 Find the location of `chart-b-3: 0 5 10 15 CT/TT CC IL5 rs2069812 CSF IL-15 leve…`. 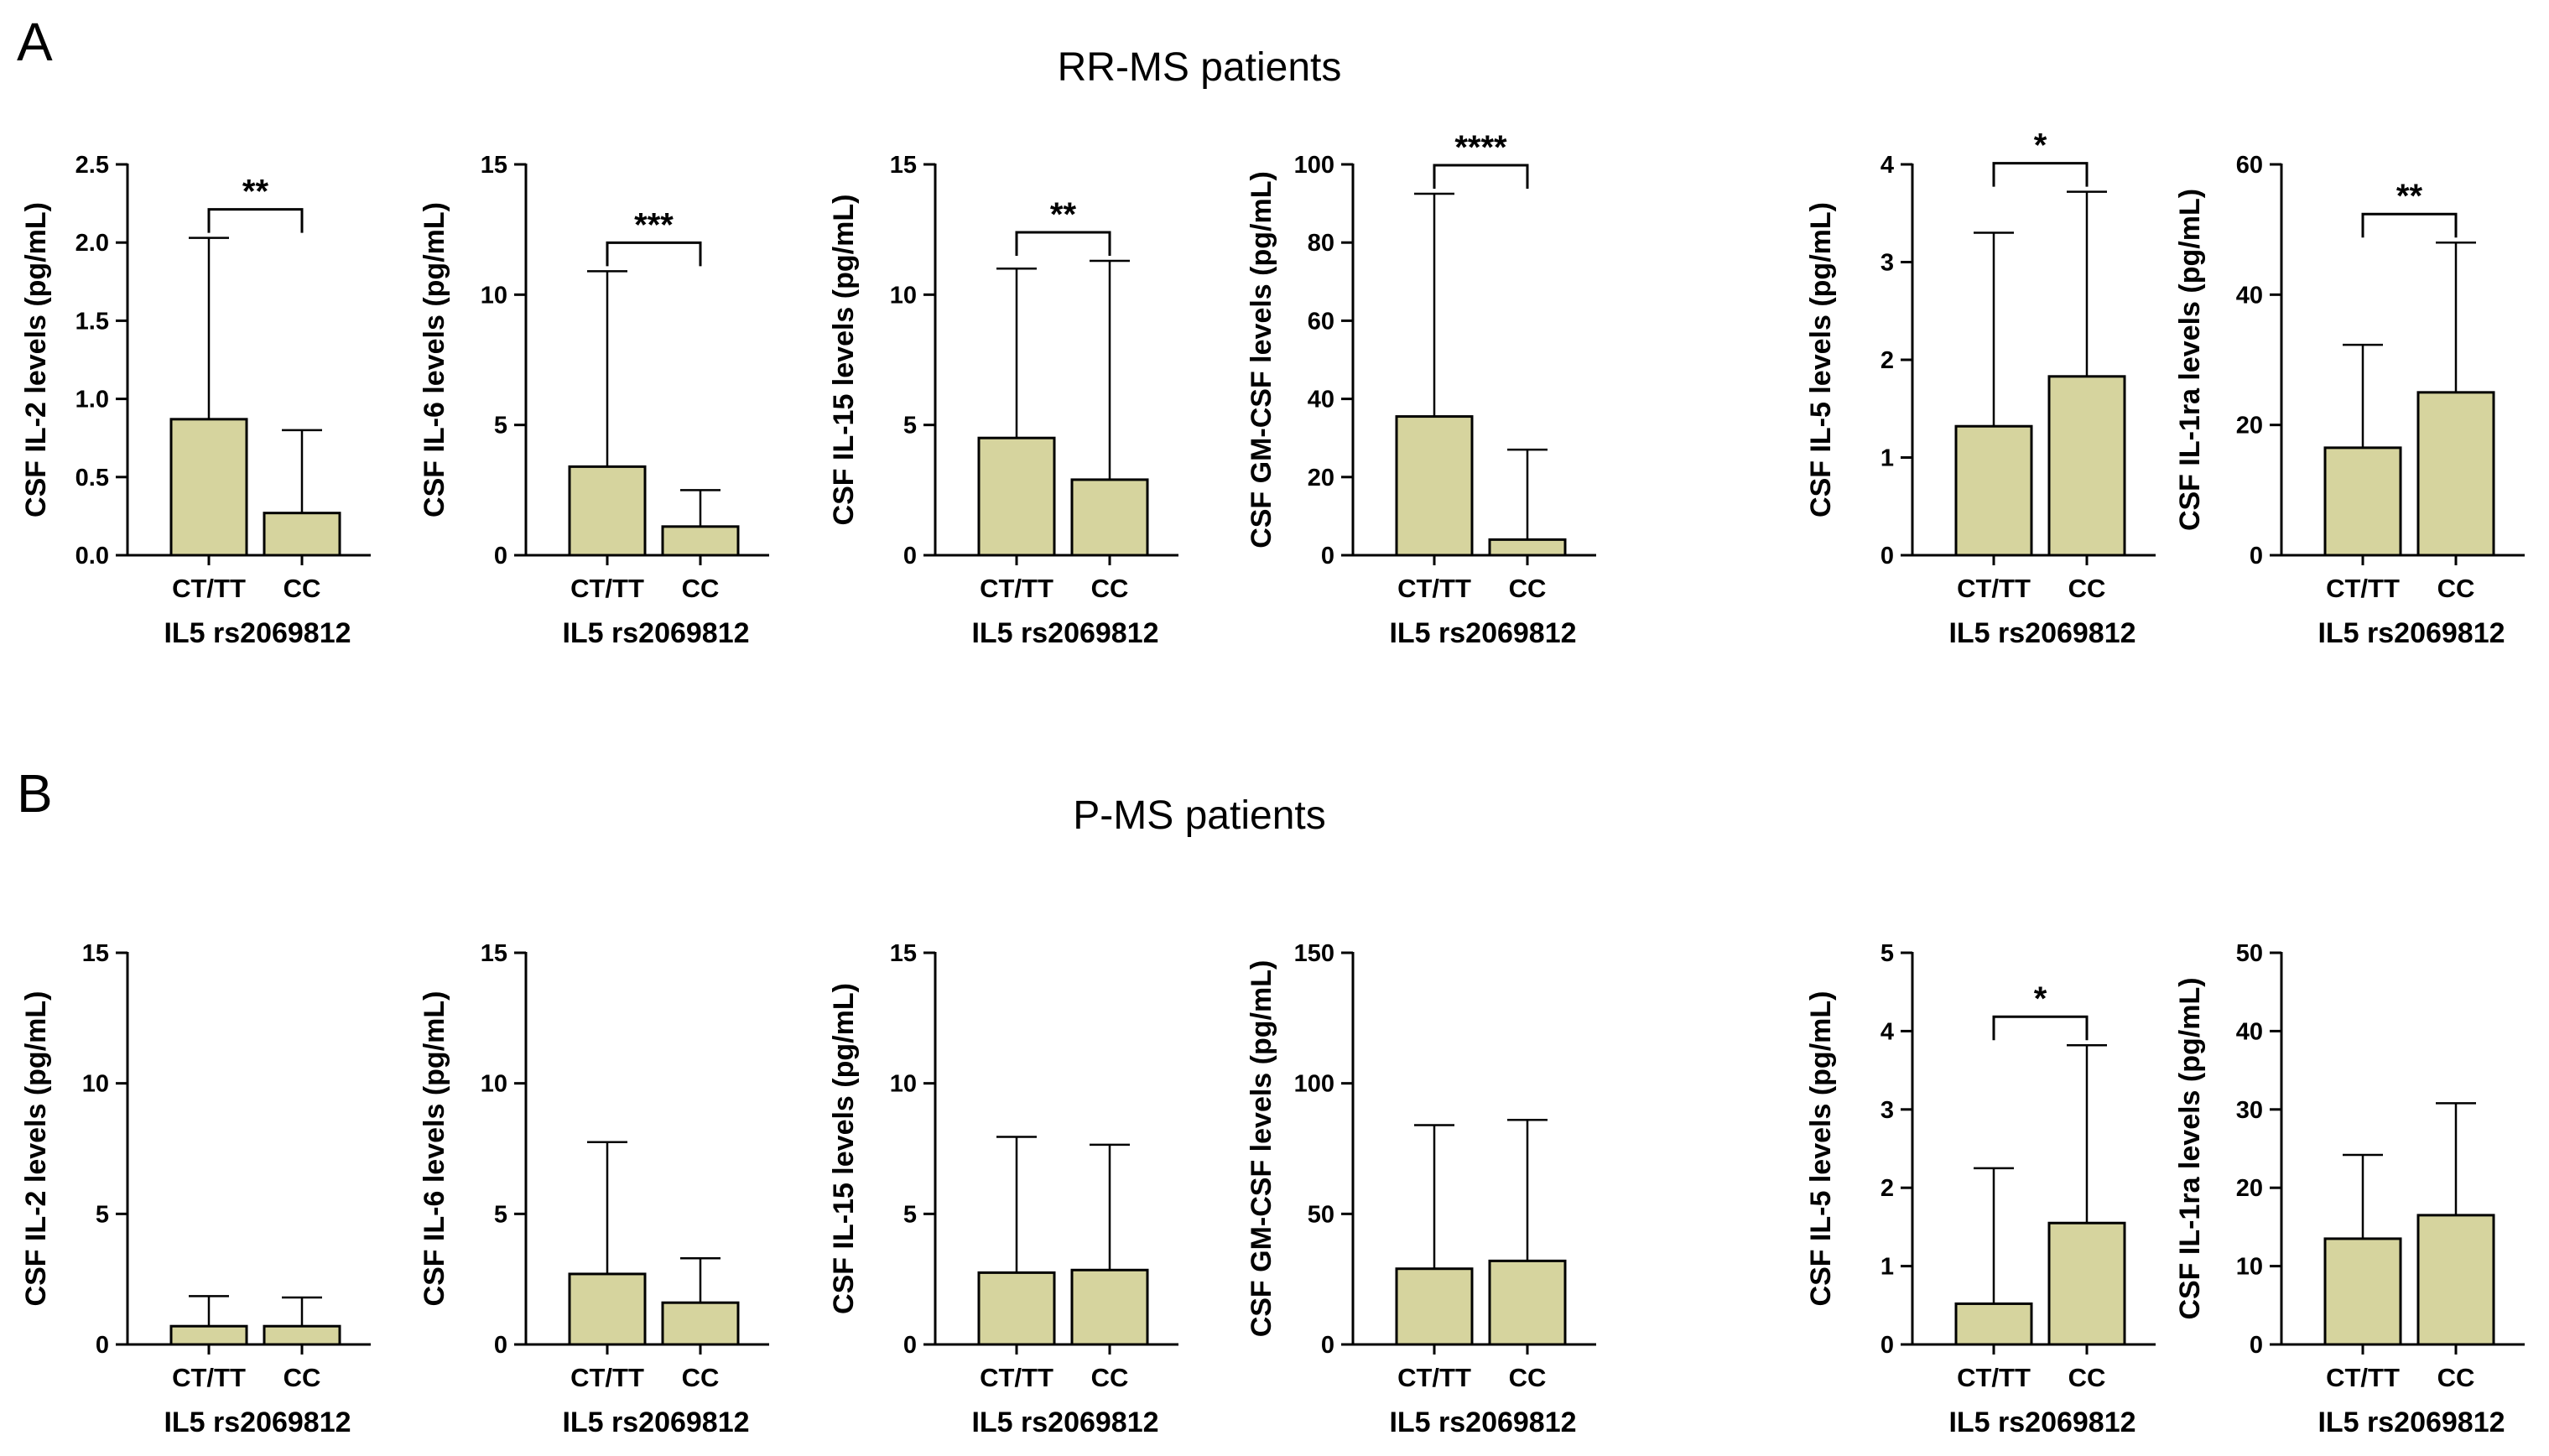

chart-b-3: 0 5 10 15 CT/TT CC IL5 rs2069812 CSF IL-15 leve… is located at coordinates (1003, 1189).